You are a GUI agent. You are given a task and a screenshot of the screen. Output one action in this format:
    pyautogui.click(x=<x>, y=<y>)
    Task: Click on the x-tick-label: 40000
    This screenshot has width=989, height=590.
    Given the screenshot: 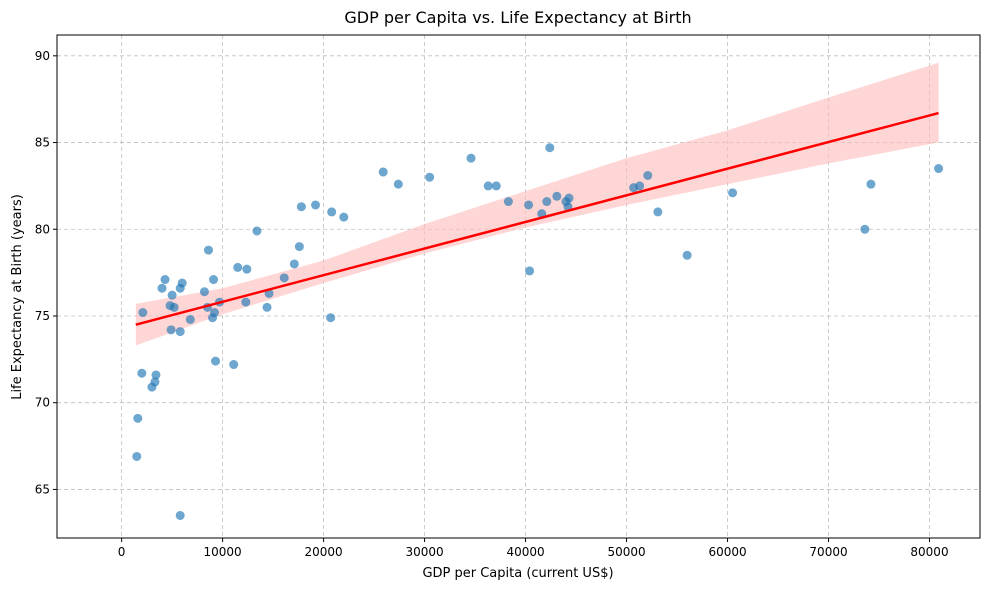 What is the action you would take?
    pyautogui.click(x=525, y=552)
    